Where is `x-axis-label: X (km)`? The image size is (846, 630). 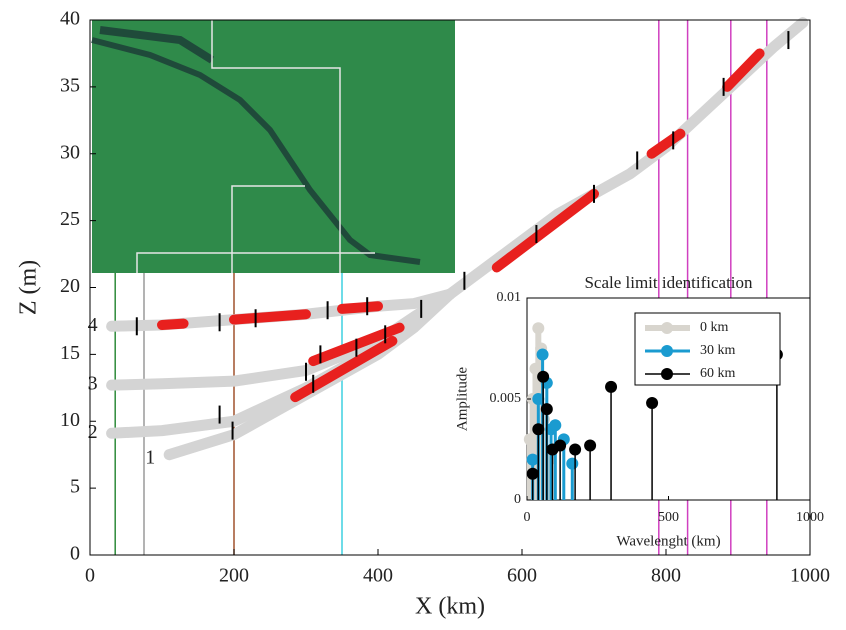 x-axis-label: X (km) is located at coordinates (450, 607).